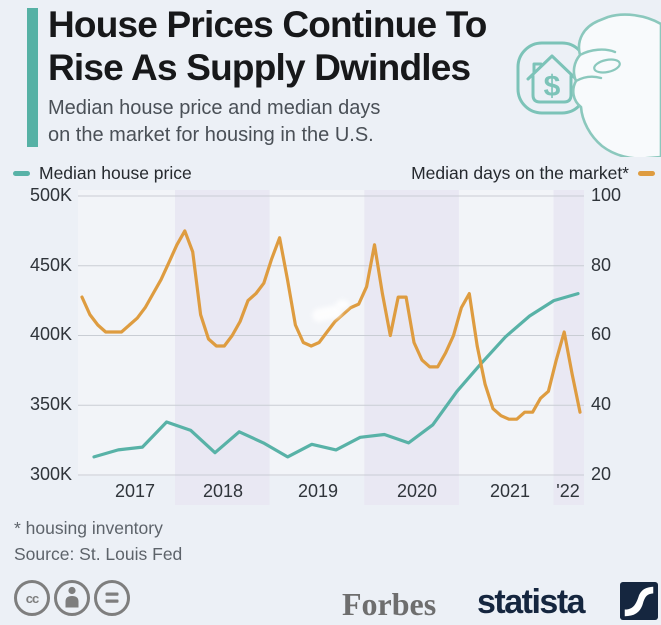 Image resolution: width=661 pixels, height=625 pixels. What do you see at coordinates (32, 77) in the screenshot?
I see `accent-bar` at bounding box center [32, 77].